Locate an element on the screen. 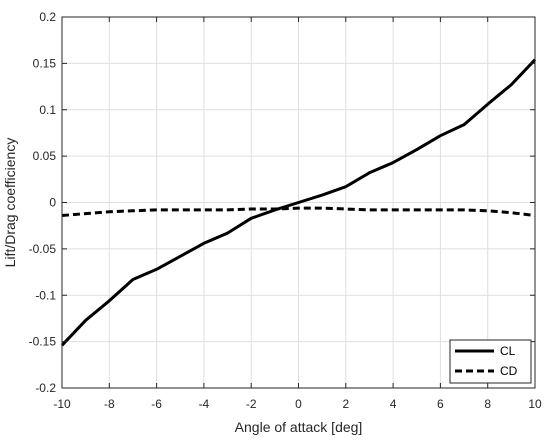 The image size is (550, 442). x-tick-label: -6 is located at coordinates (156, 404).